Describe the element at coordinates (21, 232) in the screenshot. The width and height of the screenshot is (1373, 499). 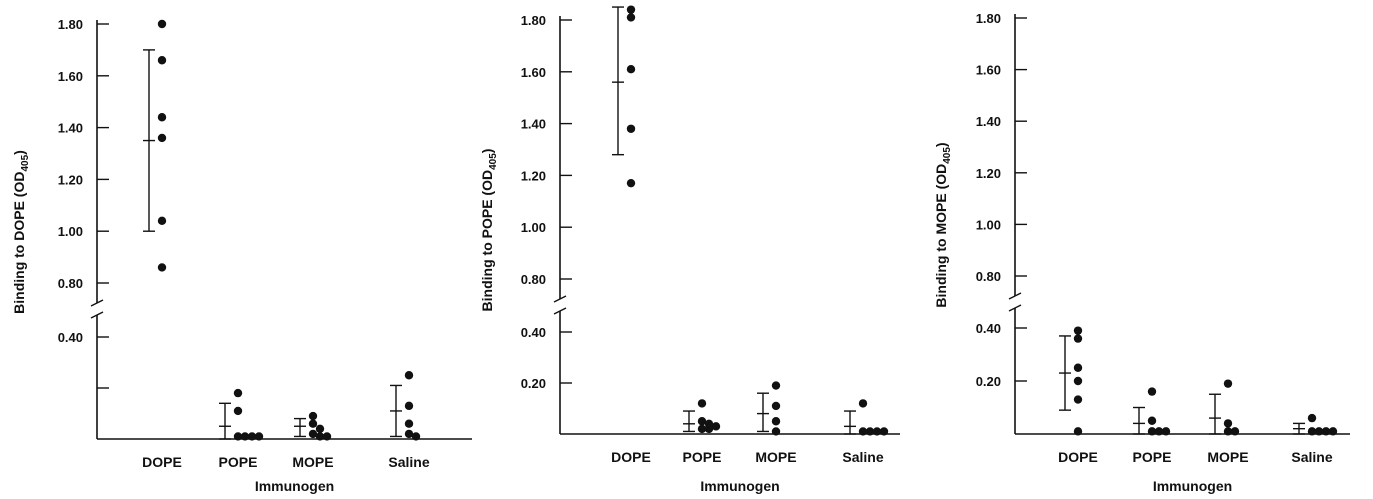
I see `y-axis-title: Binding to DOPE (OD405)` at that location.